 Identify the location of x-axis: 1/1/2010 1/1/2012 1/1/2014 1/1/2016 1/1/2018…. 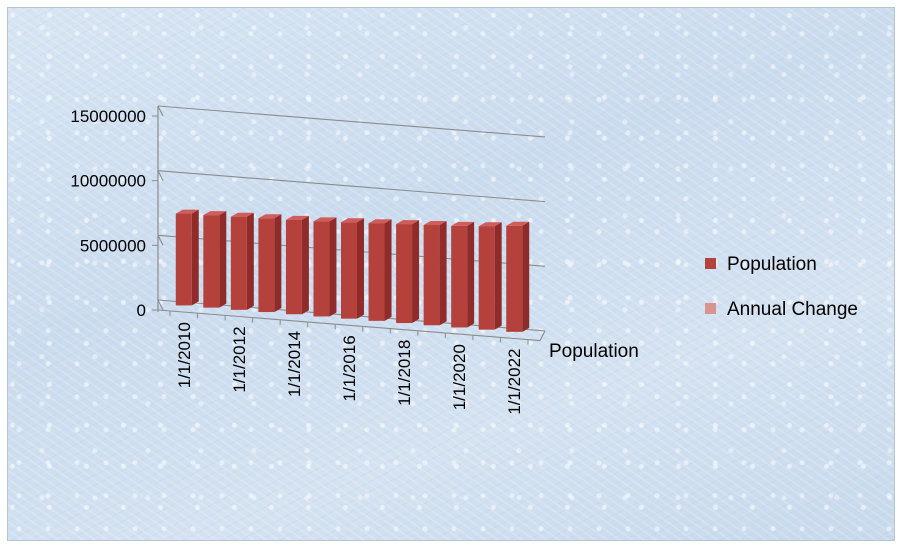
(349, 362).